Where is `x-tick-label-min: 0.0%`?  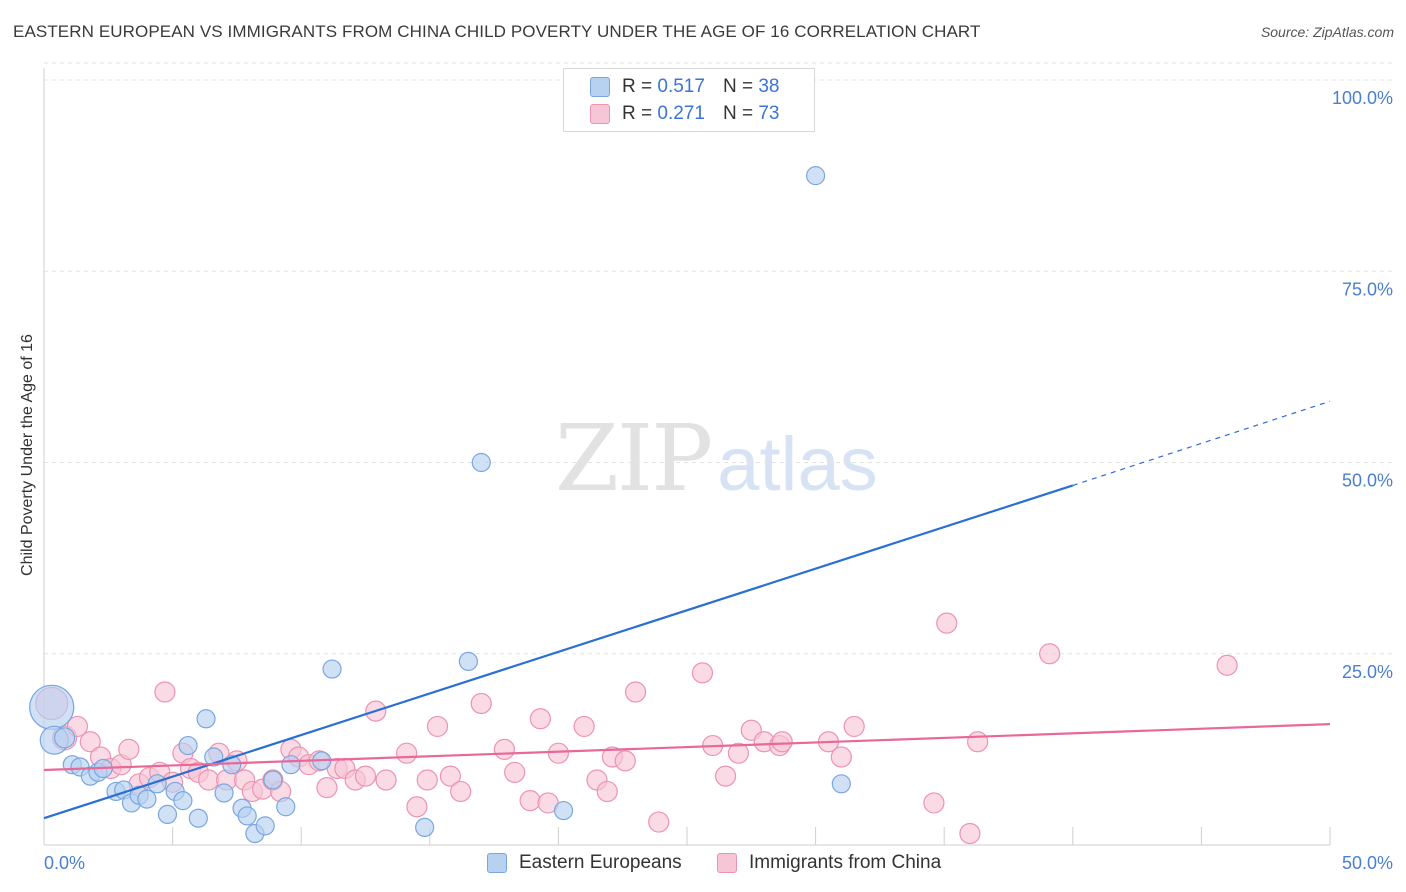 x-tick-label-min: 0.0% is located at coordinates (64, 863).